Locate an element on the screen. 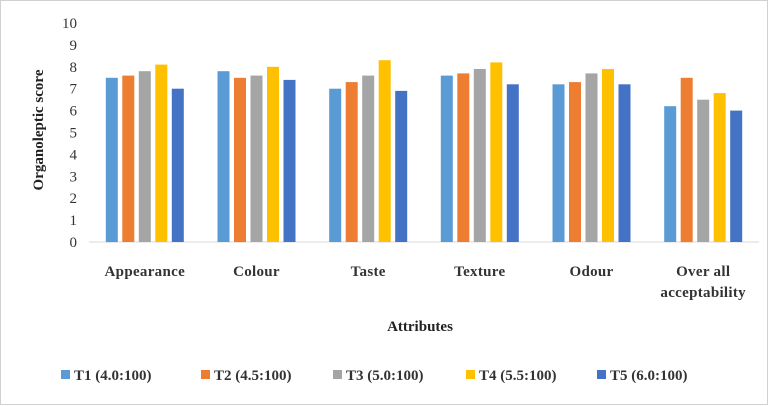 This screenshot has height=406, width=768. legend-label: T3 (5.0:100) is located at coordinates (385, 376).